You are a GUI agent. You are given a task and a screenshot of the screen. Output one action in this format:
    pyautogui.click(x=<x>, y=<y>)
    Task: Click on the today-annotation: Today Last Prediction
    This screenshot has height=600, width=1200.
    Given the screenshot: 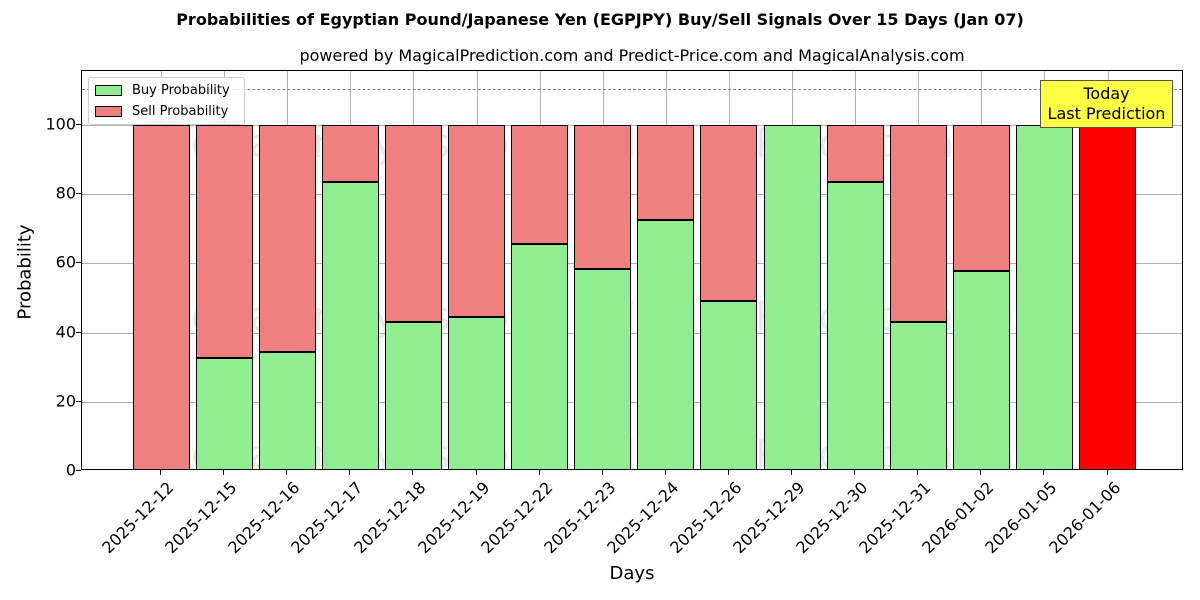 What is the action you would take?
    pyautogui.click(x=1106, y=104)
    